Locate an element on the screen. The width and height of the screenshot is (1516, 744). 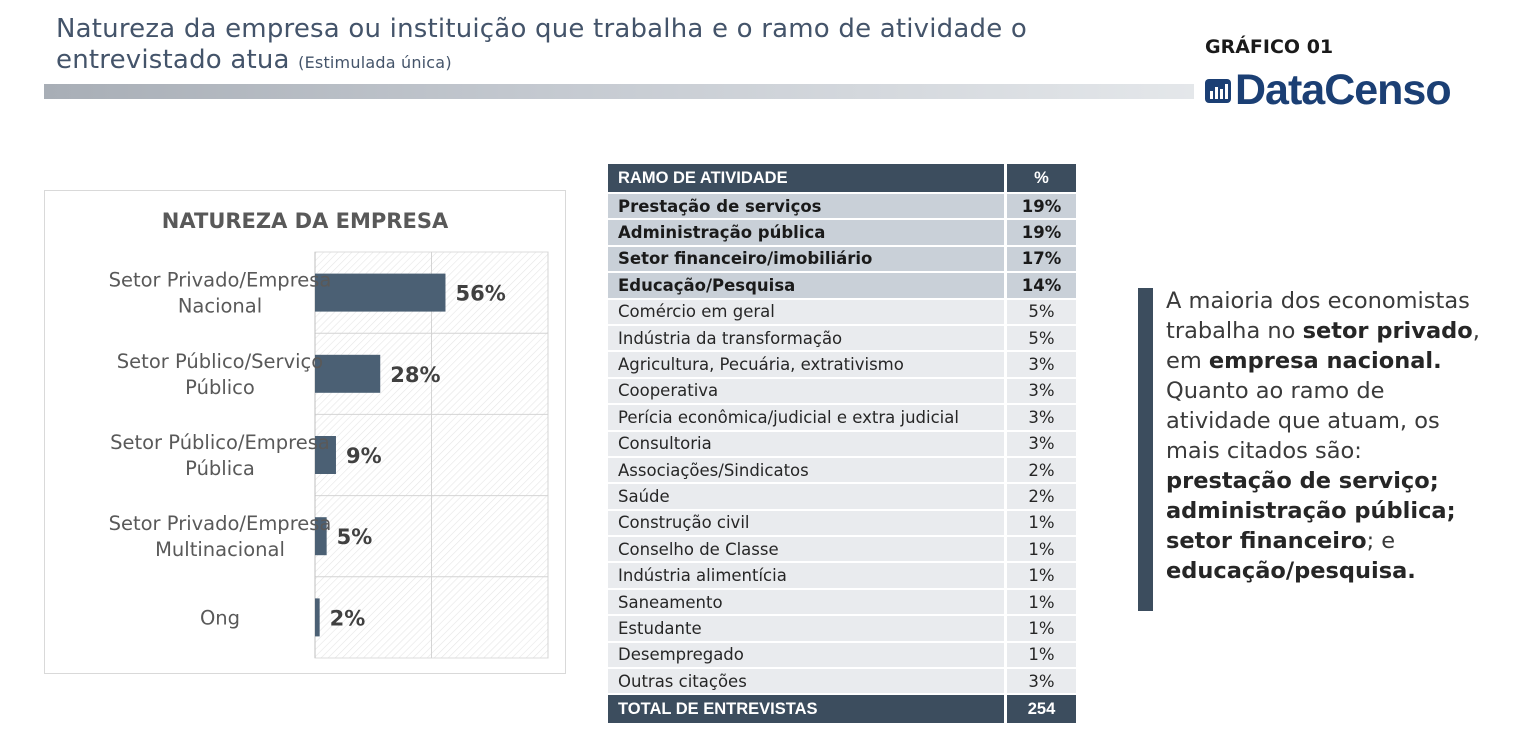
header-activity: RAMO DE ATIVIDADE is located at coordinates (806, 179).